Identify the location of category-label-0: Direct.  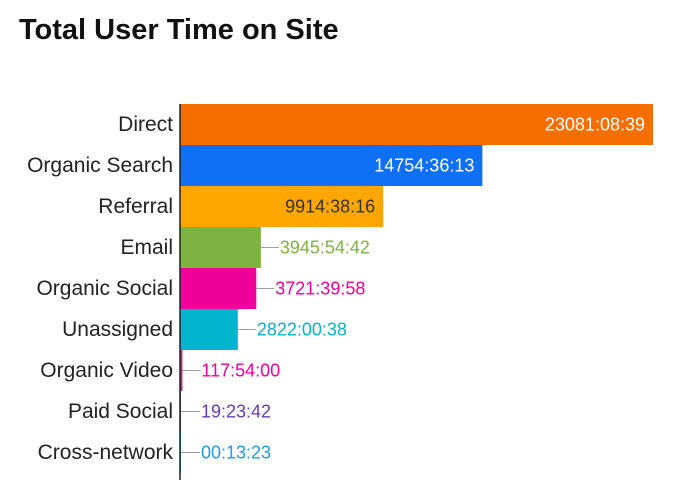
(145, 124).